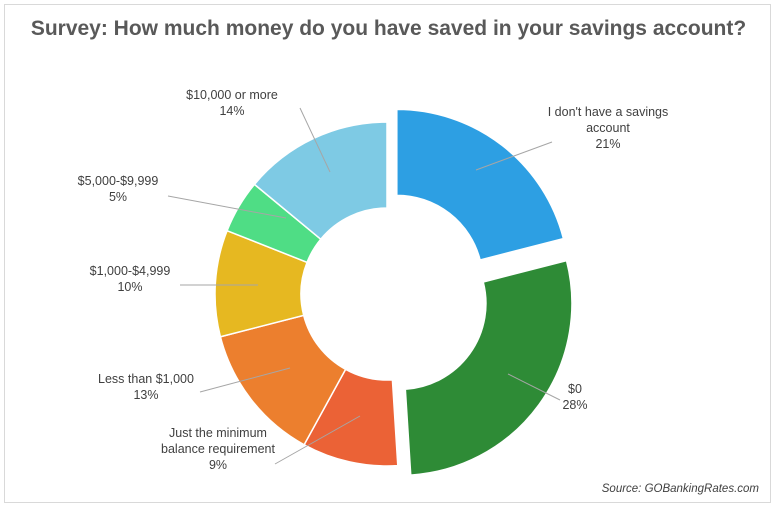 The height and width of the screenshot is (509, 777). I want to click on slice-value-label: 9%, so click(218, 465).